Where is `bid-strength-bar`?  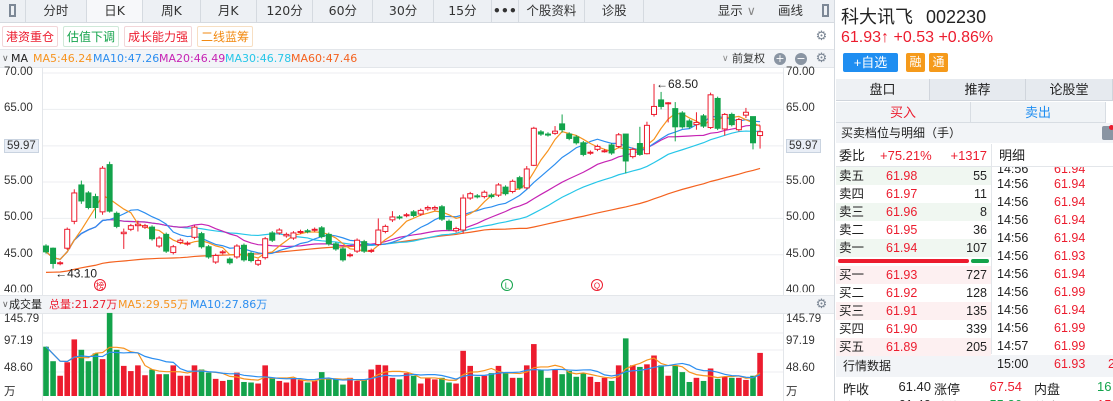
bid-strength-bar is located at coordinates (904, 261).